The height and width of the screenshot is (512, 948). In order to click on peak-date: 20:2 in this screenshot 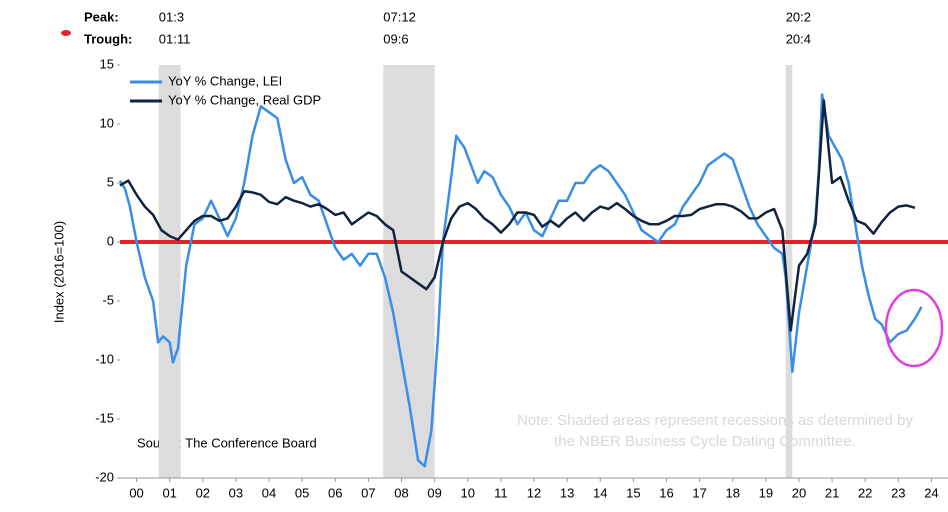, I will do `click(798, 16)`.